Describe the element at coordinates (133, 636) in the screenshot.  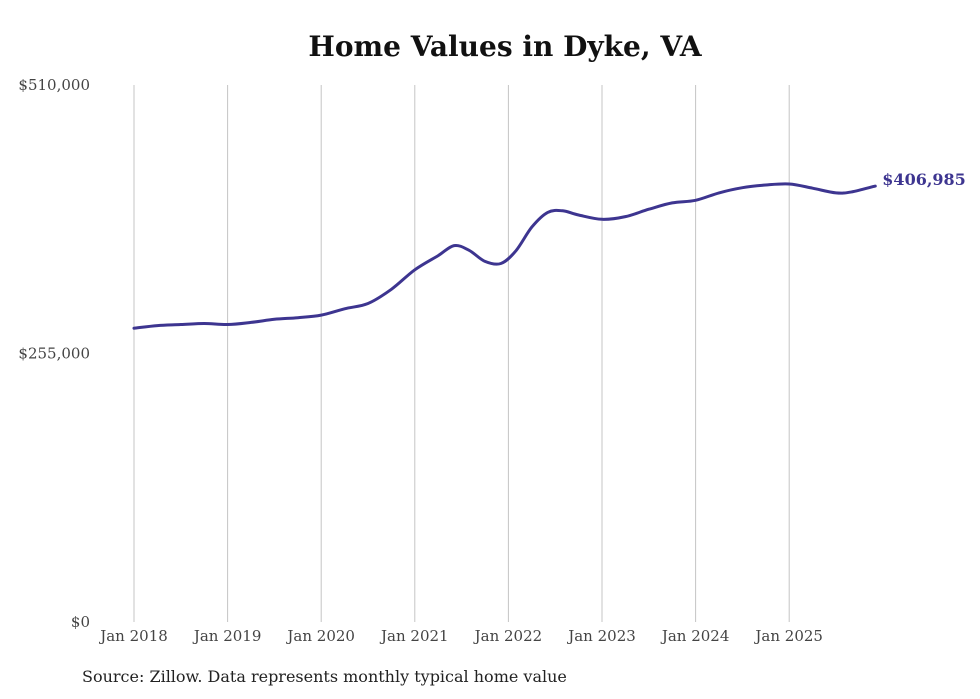
I see `x-tick-label: Jan 2018` at that location.